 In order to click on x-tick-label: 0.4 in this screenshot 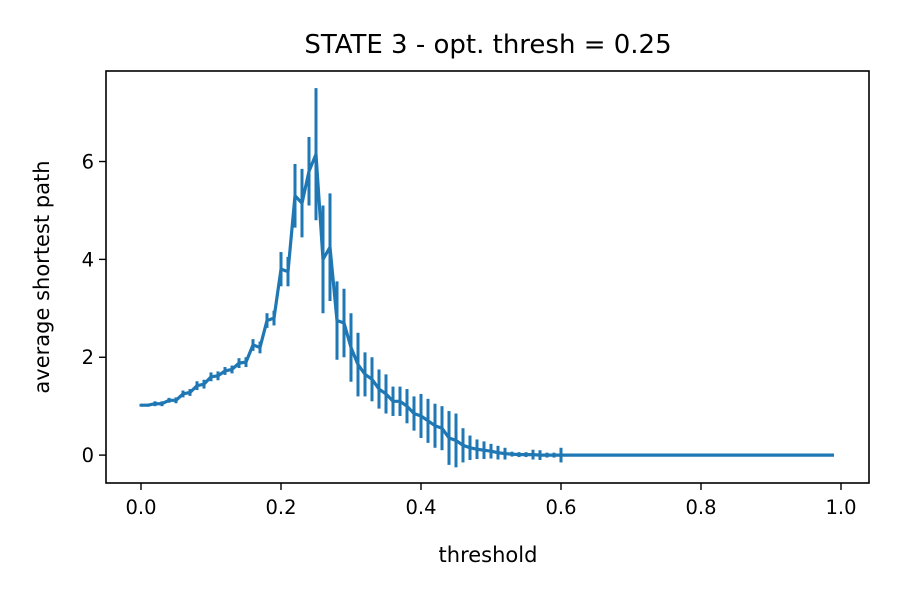, I will do `click(420, 507)`.